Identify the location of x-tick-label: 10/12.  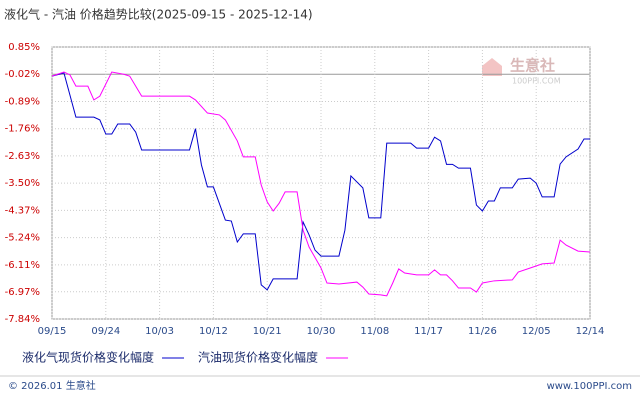
(213, 331).